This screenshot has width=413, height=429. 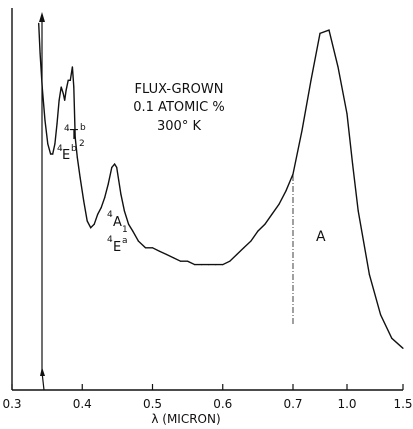 I want to click on x-tick-label: 0.7, so click(x=292, y=404).